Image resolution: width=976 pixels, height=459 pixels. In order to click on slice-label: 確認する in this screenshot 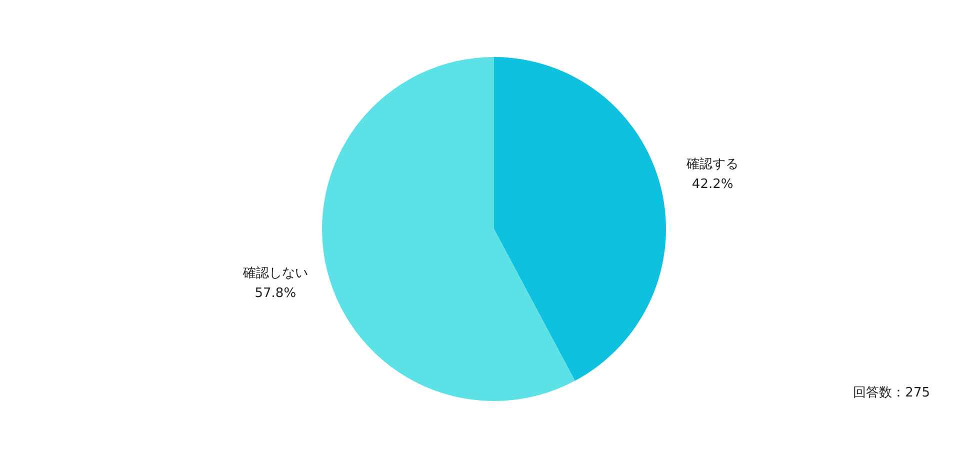, I will do `click(712, 164)`.